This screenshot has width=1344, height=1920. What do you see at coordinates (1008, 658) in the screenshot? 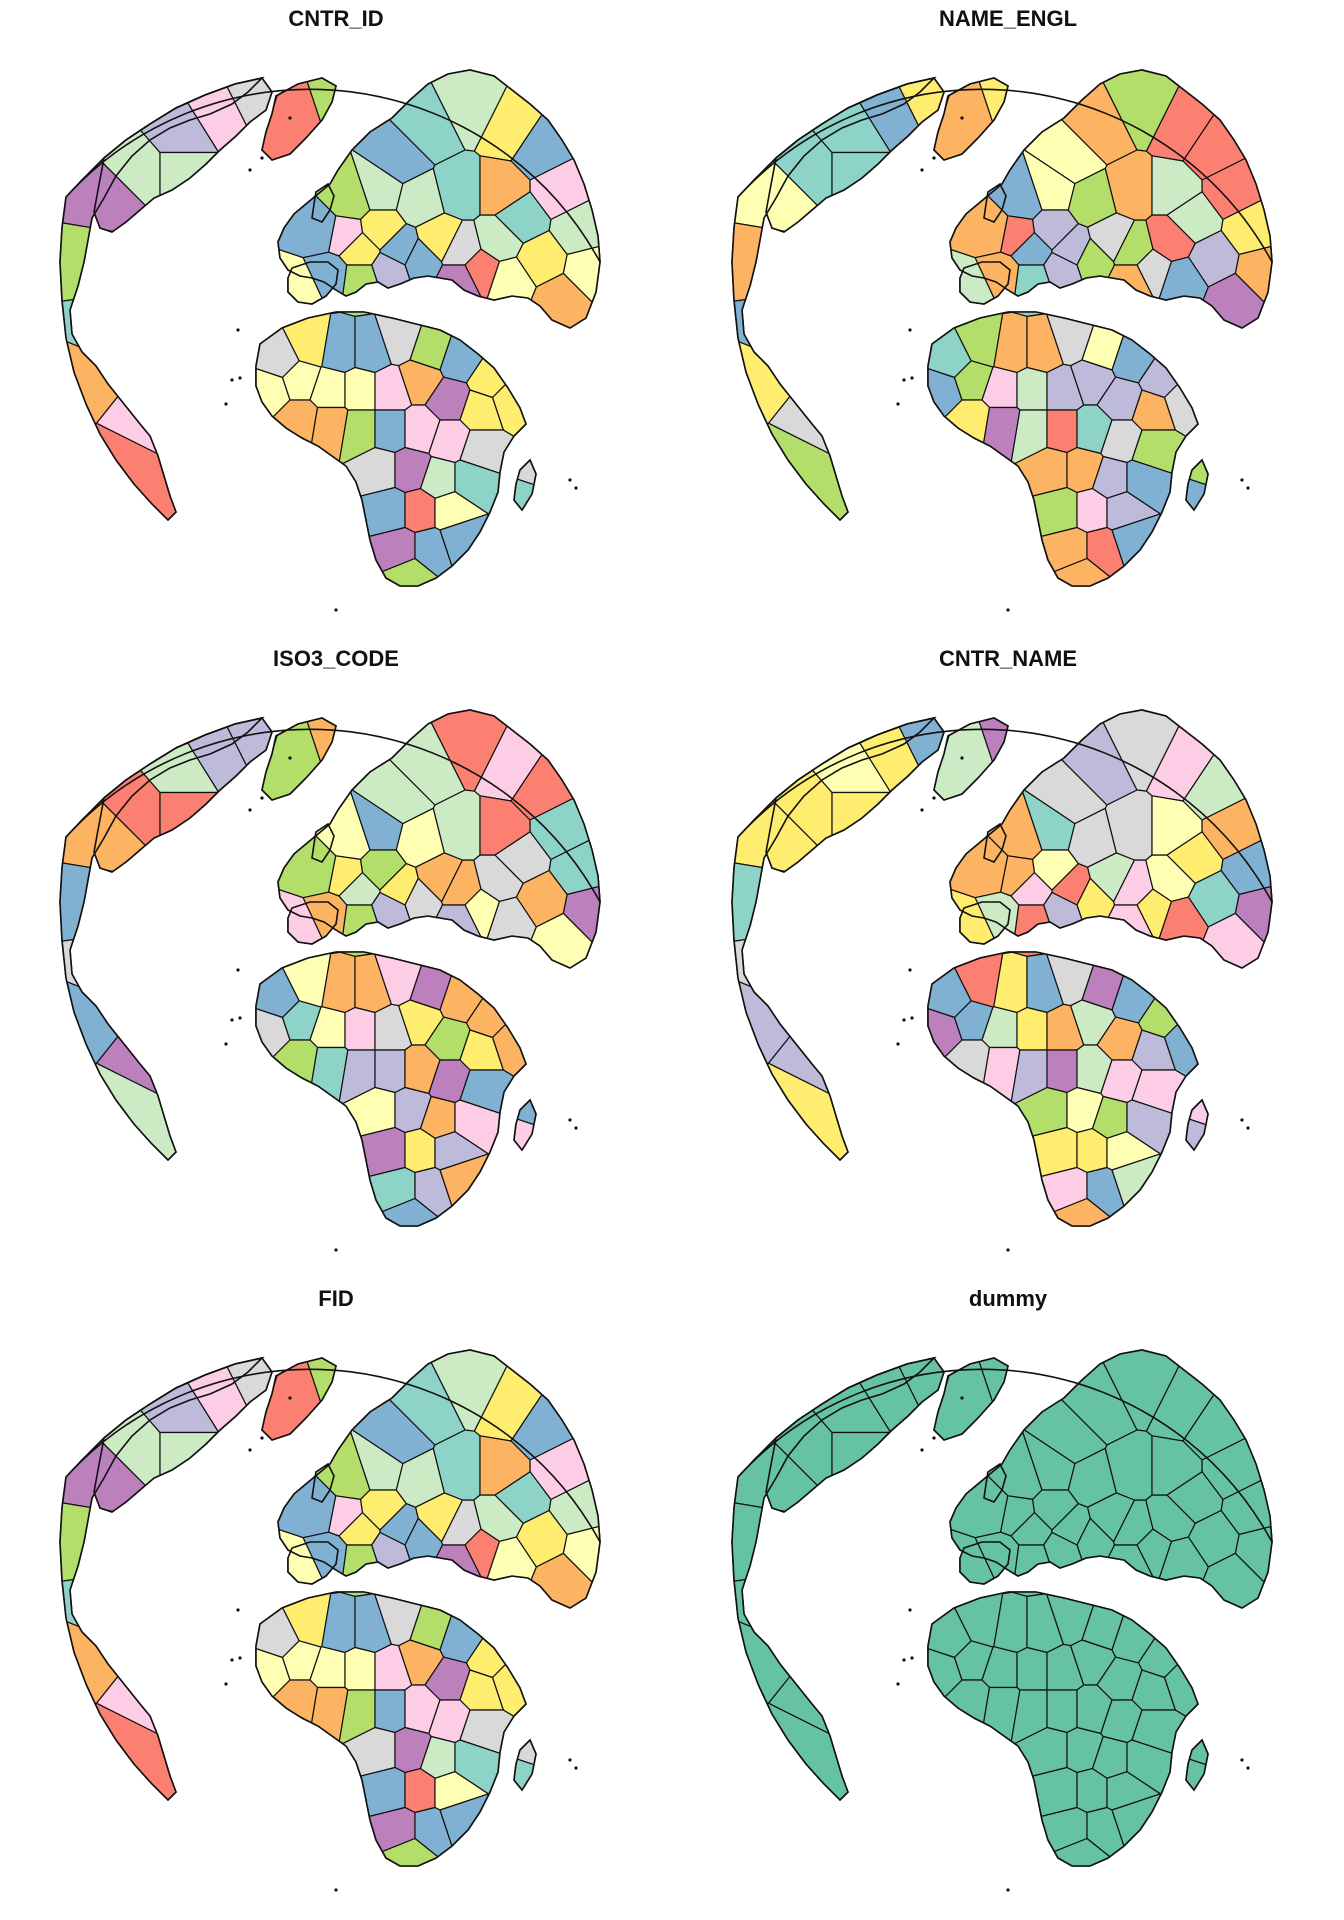
I see `panel-title: CNTR_NAME` at bounding box center [1008, 658].